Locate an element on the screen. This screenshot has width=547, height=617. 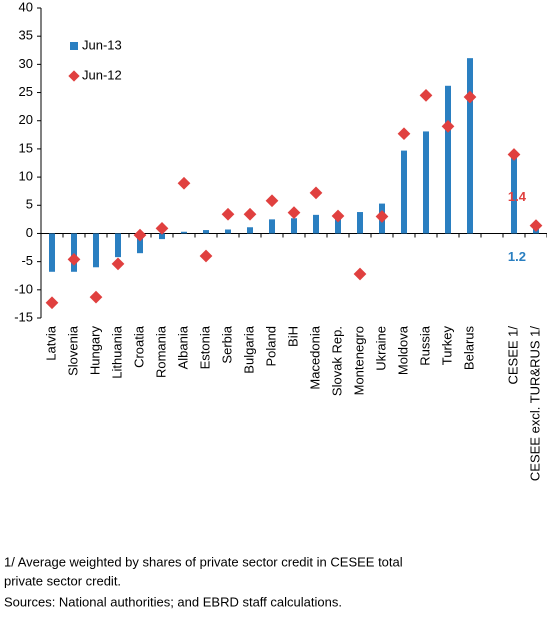
x-tick-label: Bulgaria is located at coordinates (248, 349).